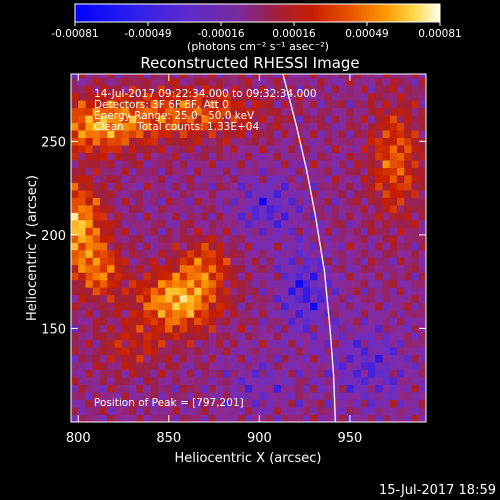  What do you see at coordinates (78, 438) in the screenshot?
I see `x-tick-label: 800` at bounding box center [78, 438].